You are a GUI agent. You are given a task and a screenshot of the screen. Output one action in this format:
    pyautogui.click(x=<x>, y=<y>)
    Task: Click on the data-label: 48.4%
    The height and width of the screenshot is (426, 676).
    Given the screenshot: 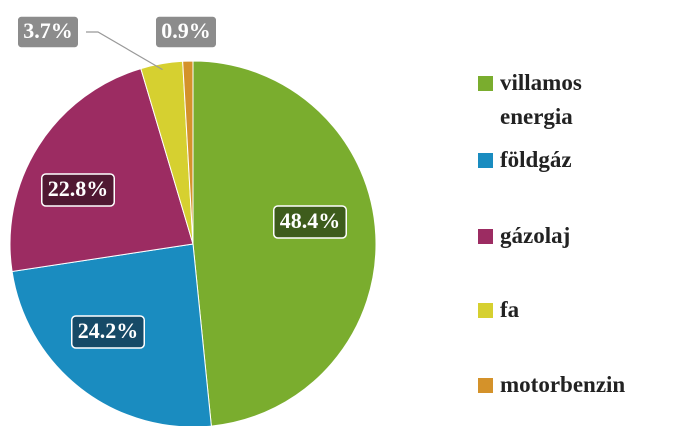 What is the action you would take?
    pyautogui.click(x=310, y=222)
    